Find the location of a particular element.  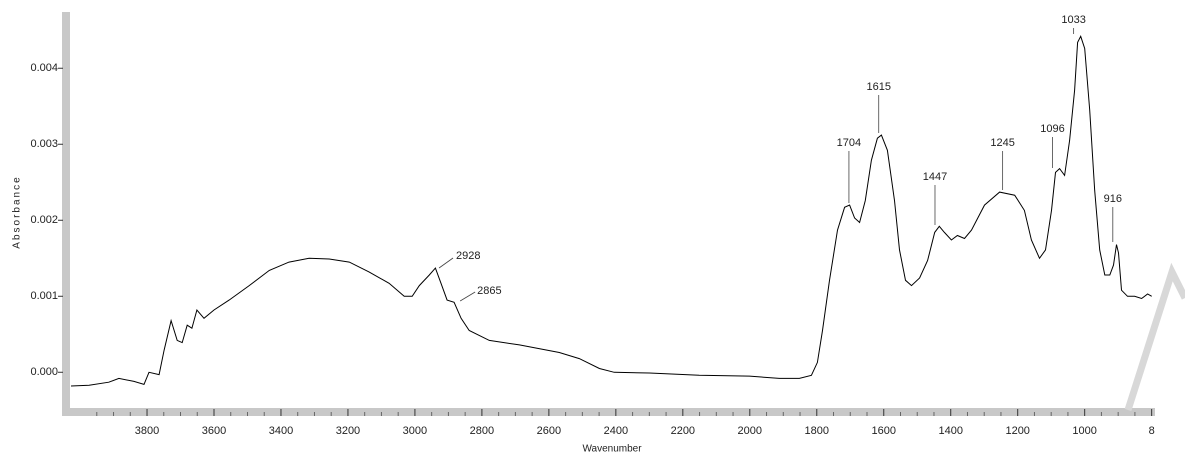

annotation-label: 1447 is located at coordinates (935, 177).